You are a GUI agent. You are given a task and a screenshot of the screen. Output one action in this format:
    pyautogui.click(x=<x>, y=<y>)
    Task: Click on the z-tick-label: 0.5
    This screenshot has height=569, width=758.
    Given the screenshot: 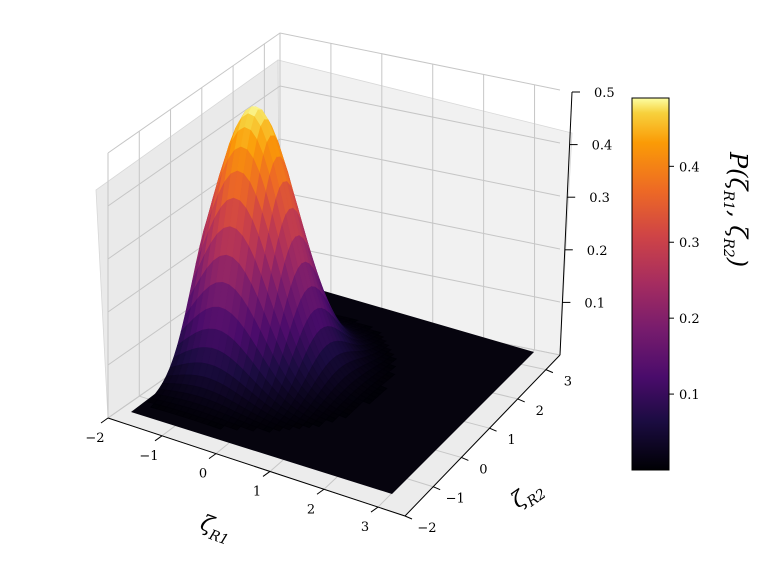 What is the action you would take?
    pyautogui.click(x=604, y=93)
    